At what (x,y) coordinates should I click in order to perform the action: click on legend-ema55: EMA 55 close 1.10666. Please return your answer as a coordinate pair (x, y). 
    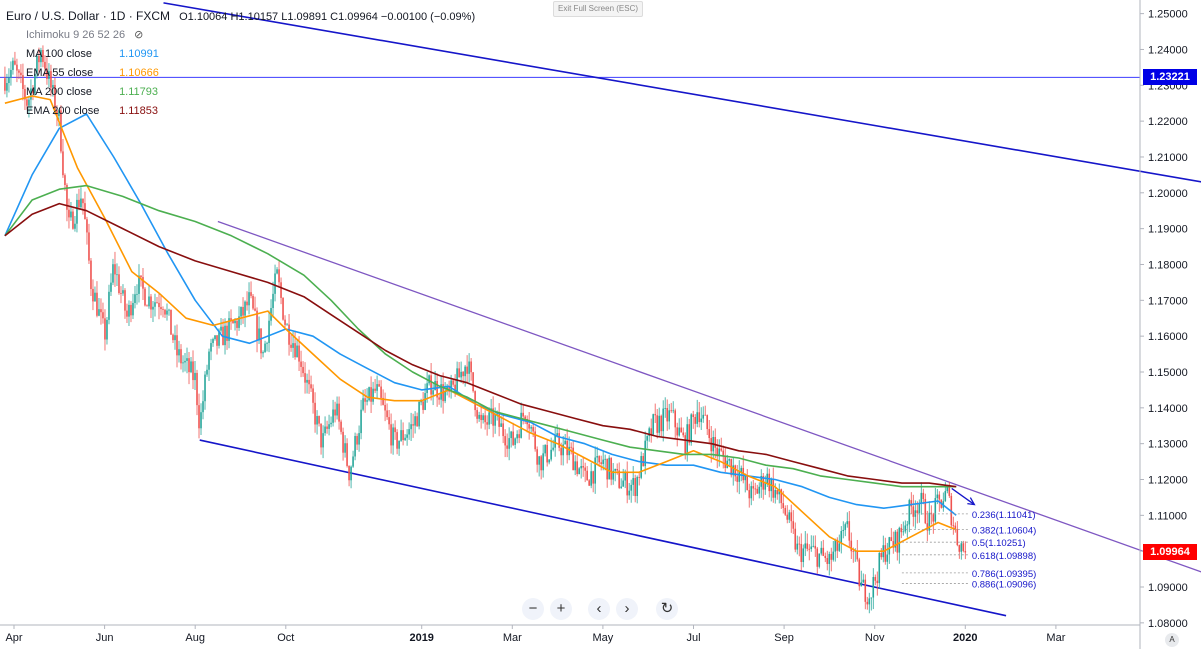
    Looking at the image, I should click on (240, 73).